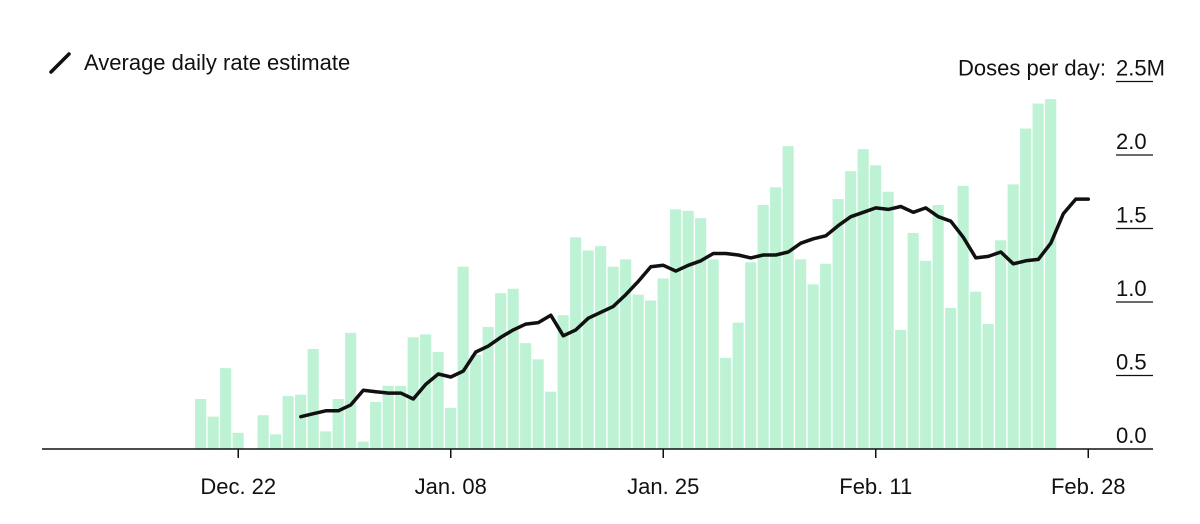 The width and height of the screenshot is (1200, 524). I want to click on gridlines, so click(1134, 228).